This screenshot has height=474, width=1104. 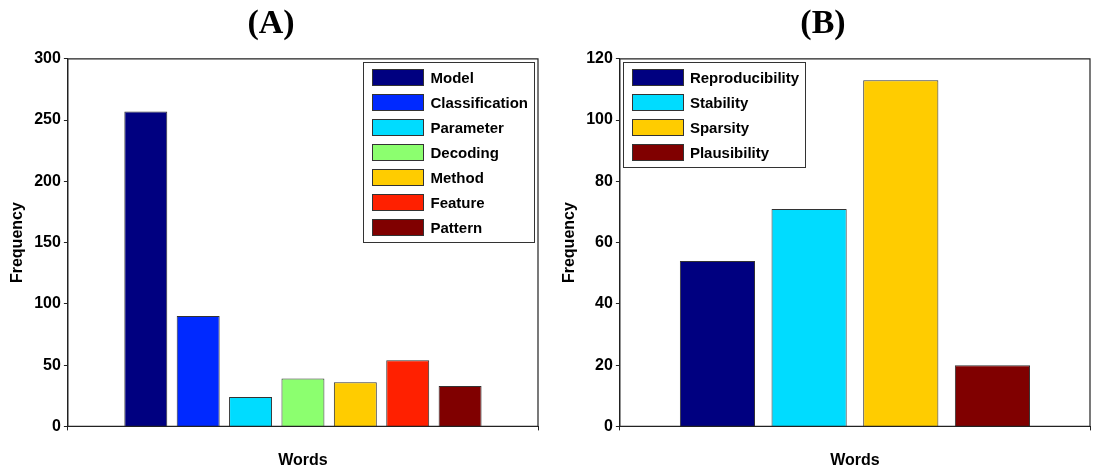 I want to click on y-tick-label: 200, so click(x=47, y=180).